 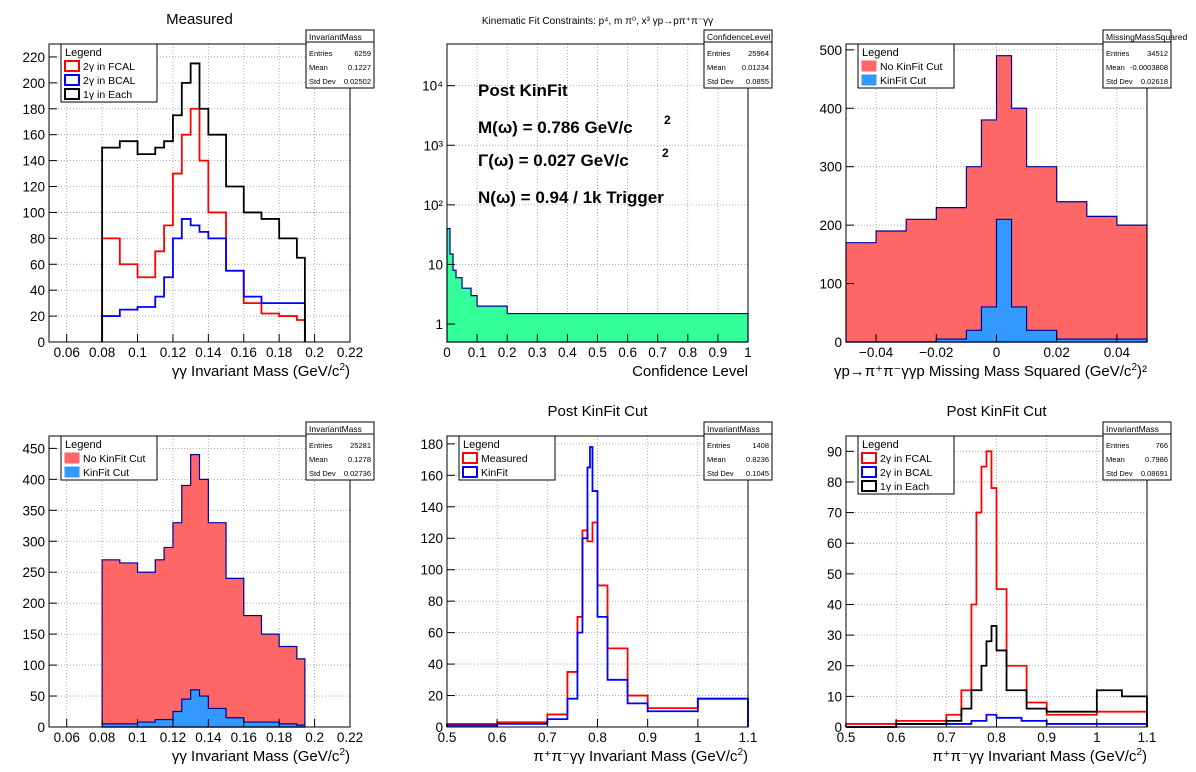 I want to click on y-tick-label: 40, so click(x=834, y=604).